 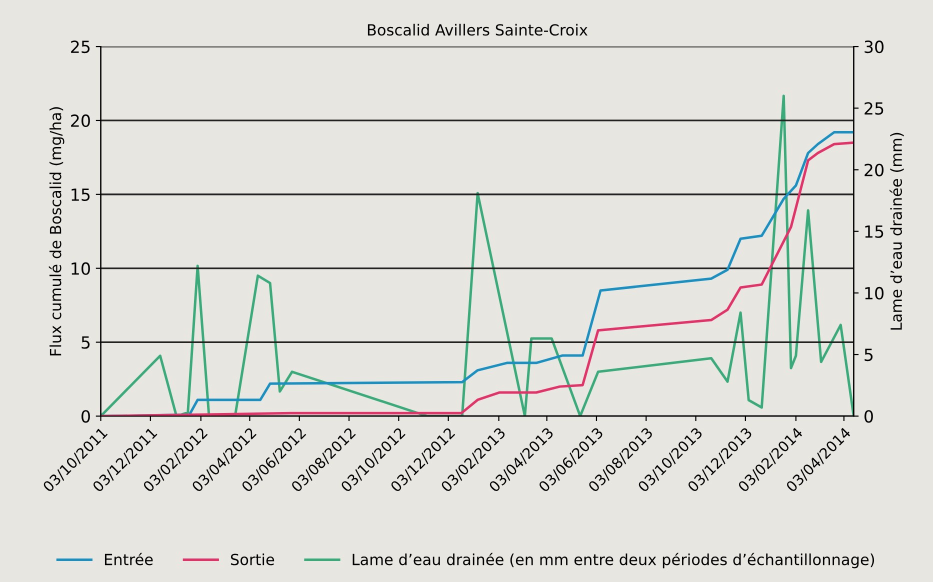 I want to click on y-tick-label: 0, so click(x=86, y=416).